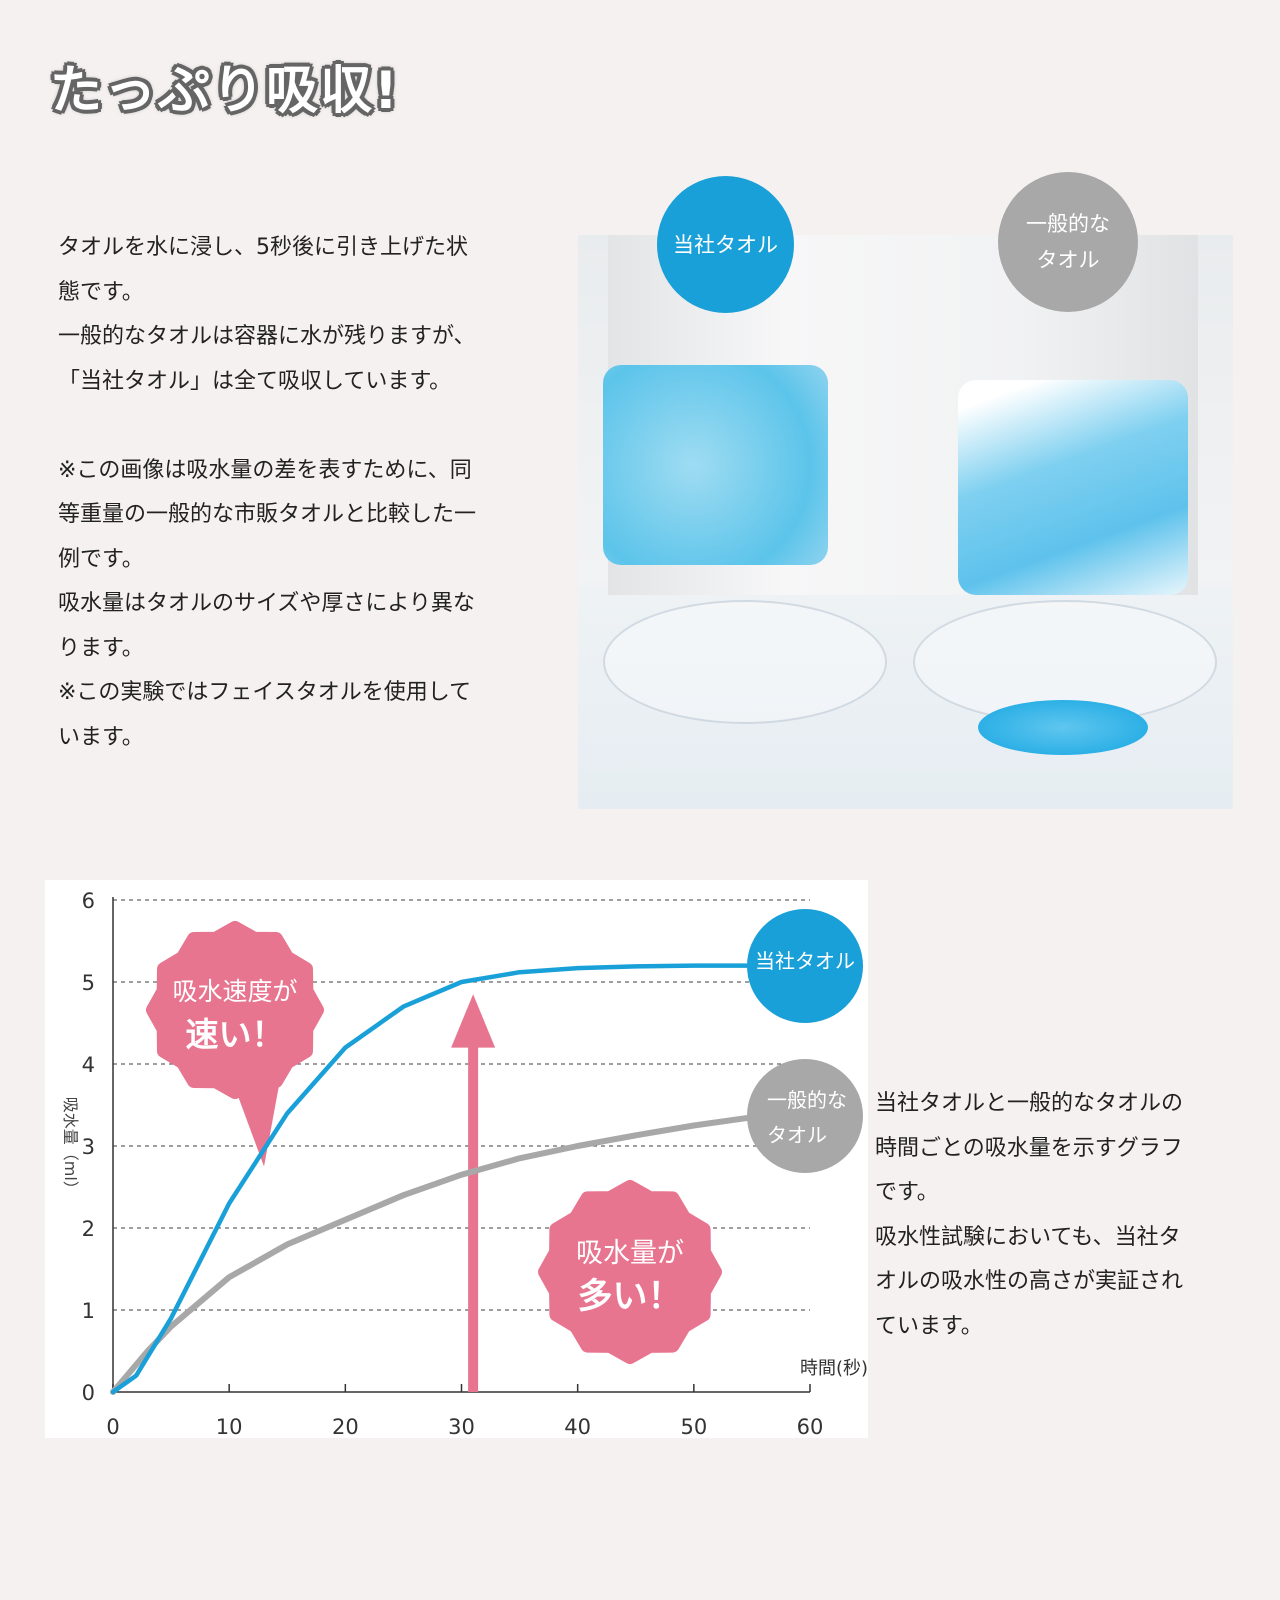 The image size is (1280, 1600). Describe the element at coordinates (101, 737) in the screenshot. I see `text-line: います。` at that location.